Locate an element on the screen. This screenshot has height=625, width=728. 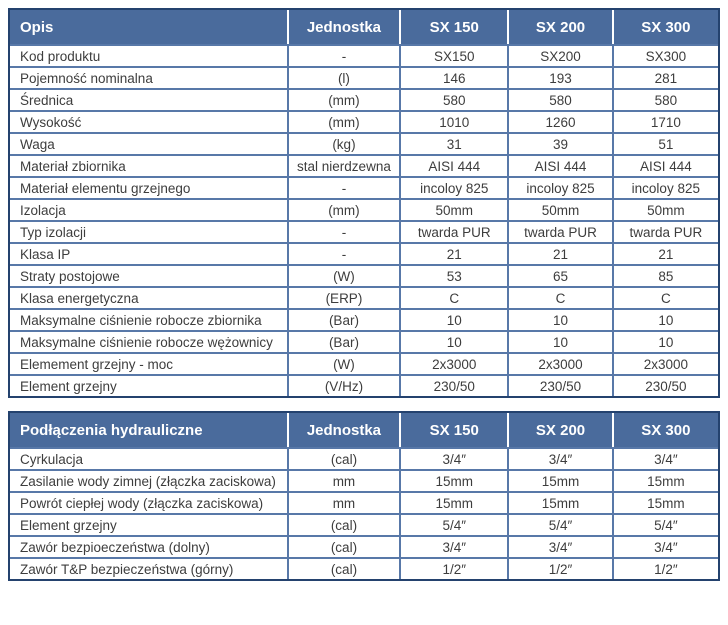
unit-cell: stal nierdzewna is located at coordinates (343, 165).